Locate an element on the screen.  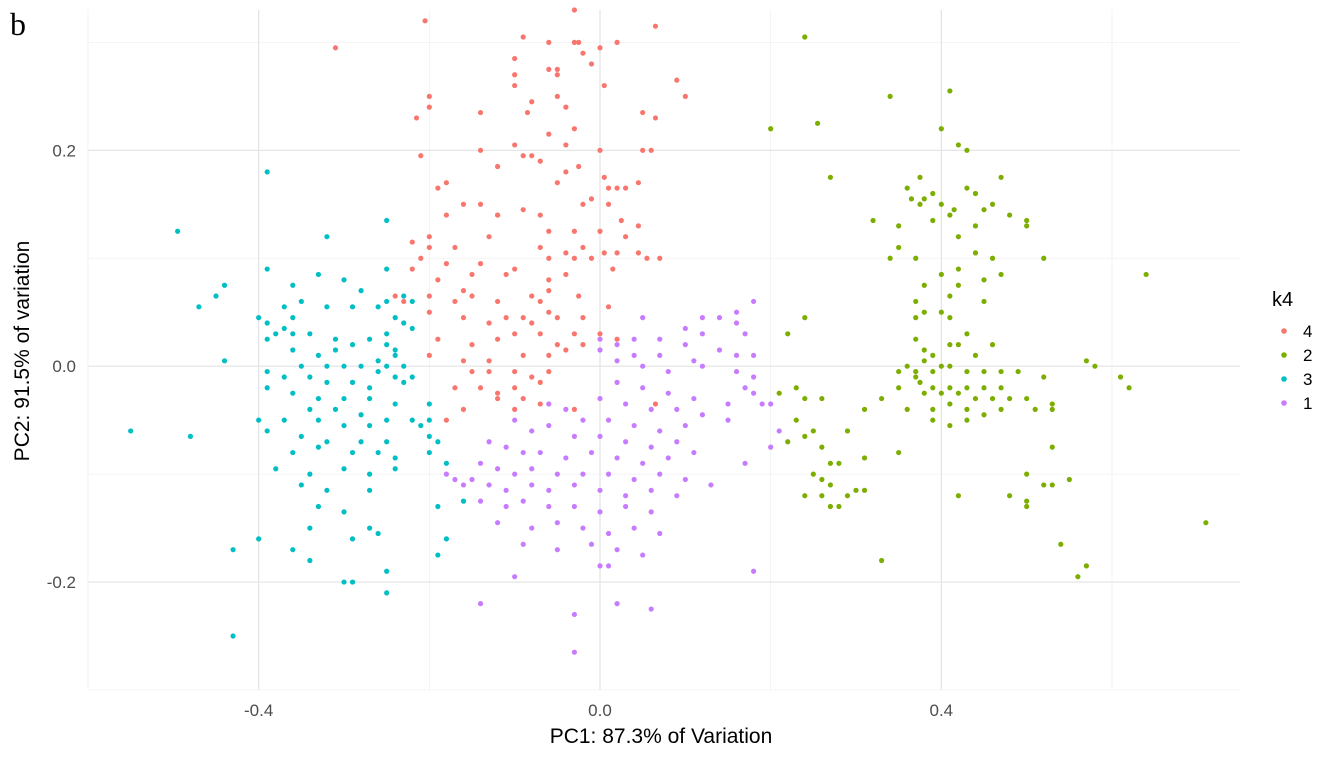
y-tick-label: -0.2 is located at coordinates (61, 582).